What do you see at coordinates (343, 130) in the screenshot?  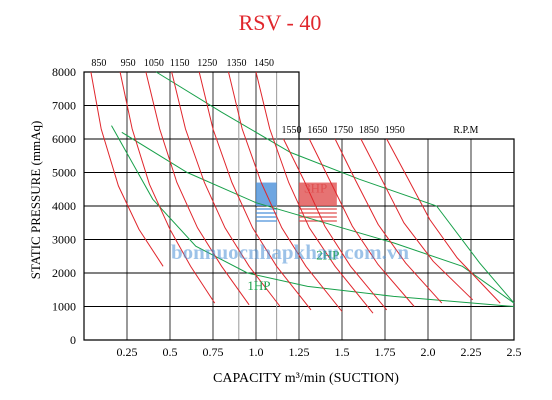 I see `rpm-label: 1750` at bounding box center [343, 130].